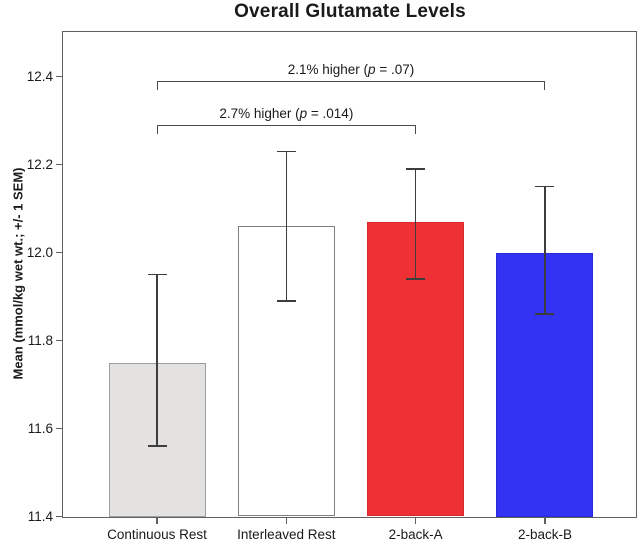 The width and height of the screenshot is (641, 548). I want to click on y-tick-label: 12.4, so click(39, 76).